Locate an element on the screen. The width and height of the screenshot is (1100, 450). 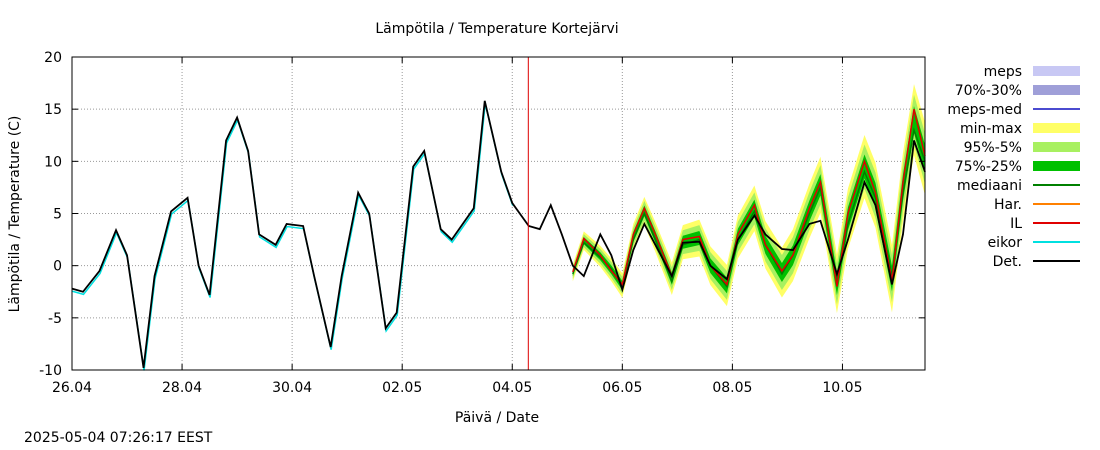
legend-item: 70%-30% is located at coordinates (1017, 91).